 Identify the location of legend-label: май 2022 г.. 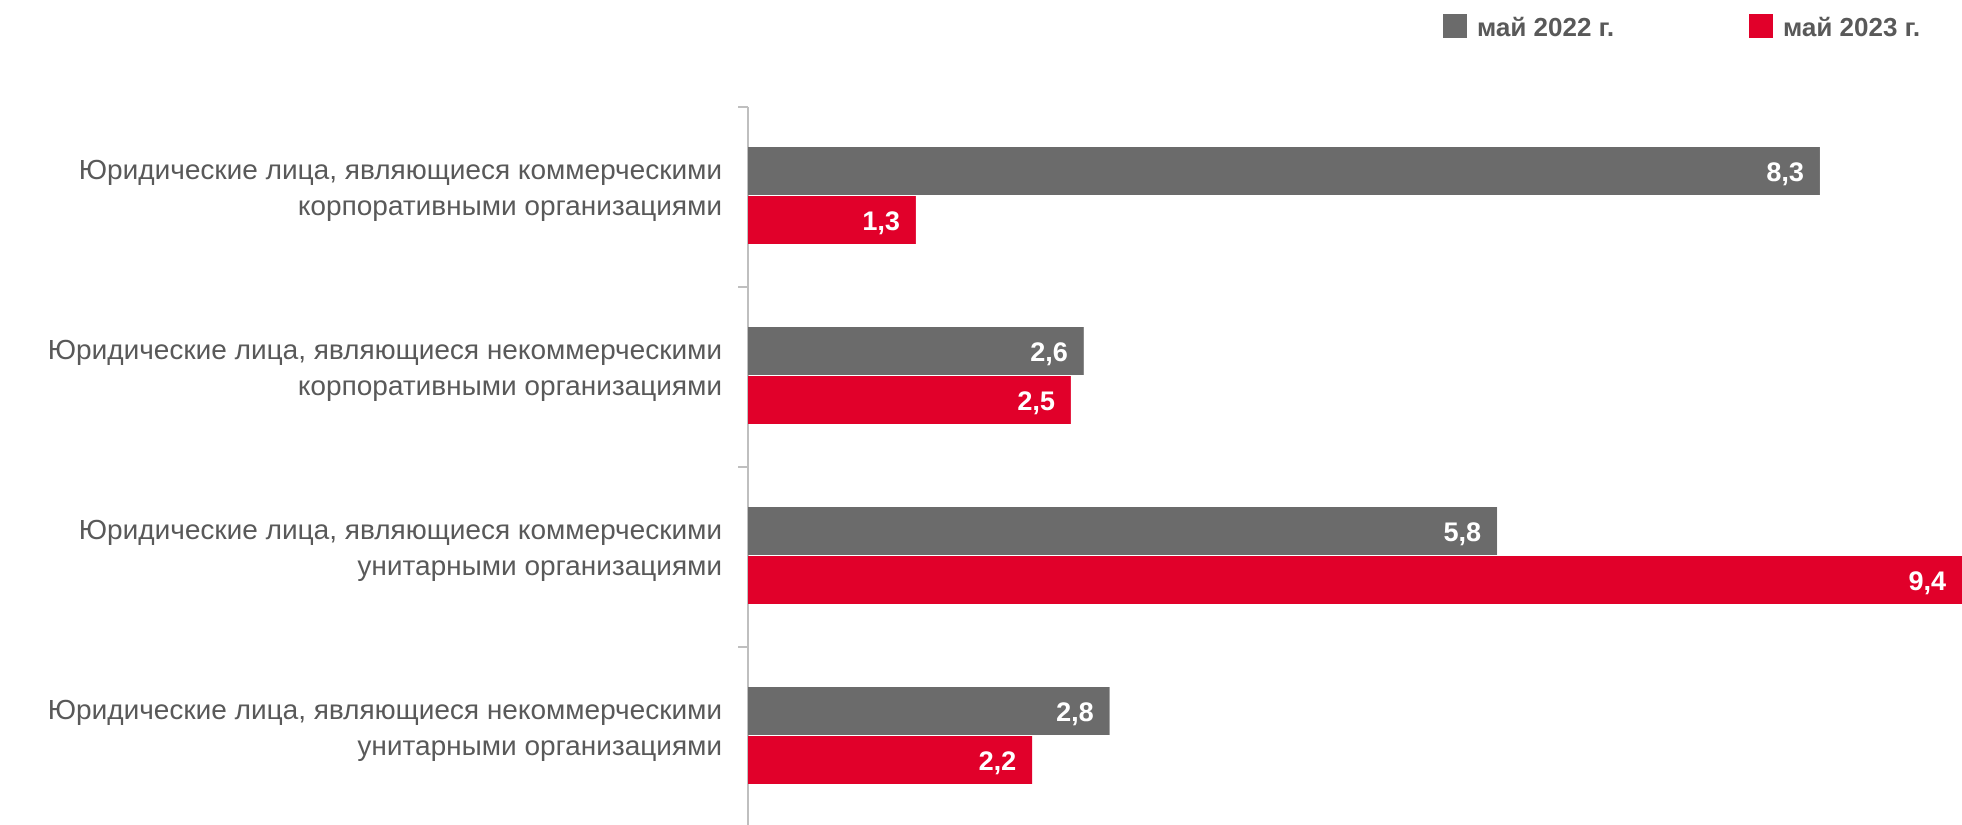
(1545, 27).